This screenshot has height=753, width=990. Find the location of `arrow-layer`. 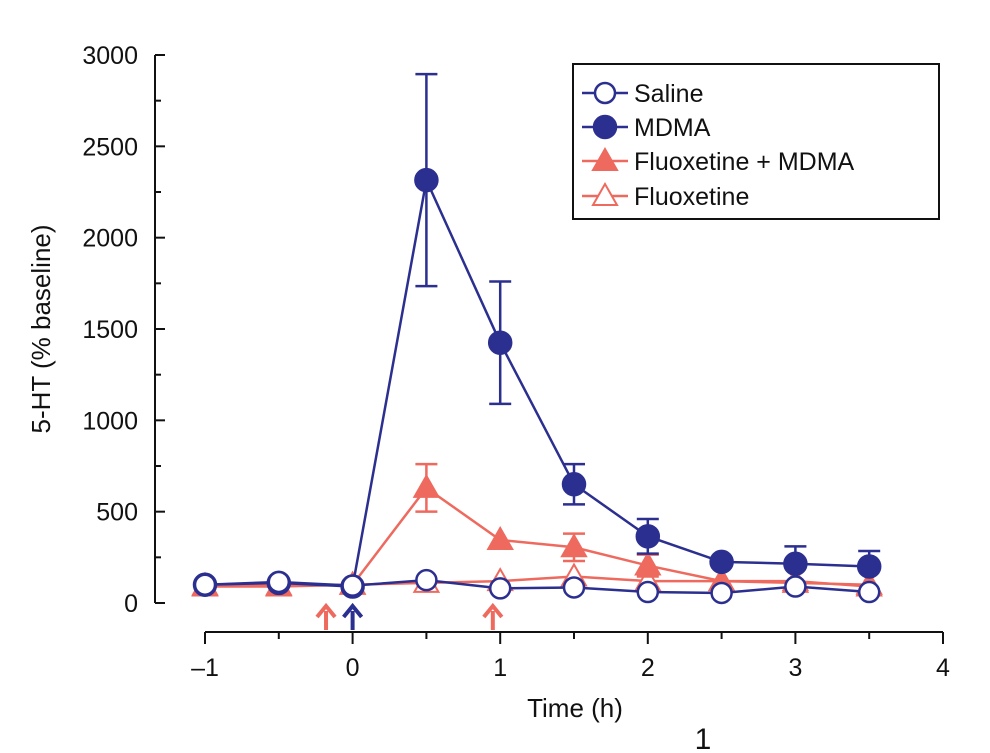

arrow-layer is located at coordinates (409, 616).